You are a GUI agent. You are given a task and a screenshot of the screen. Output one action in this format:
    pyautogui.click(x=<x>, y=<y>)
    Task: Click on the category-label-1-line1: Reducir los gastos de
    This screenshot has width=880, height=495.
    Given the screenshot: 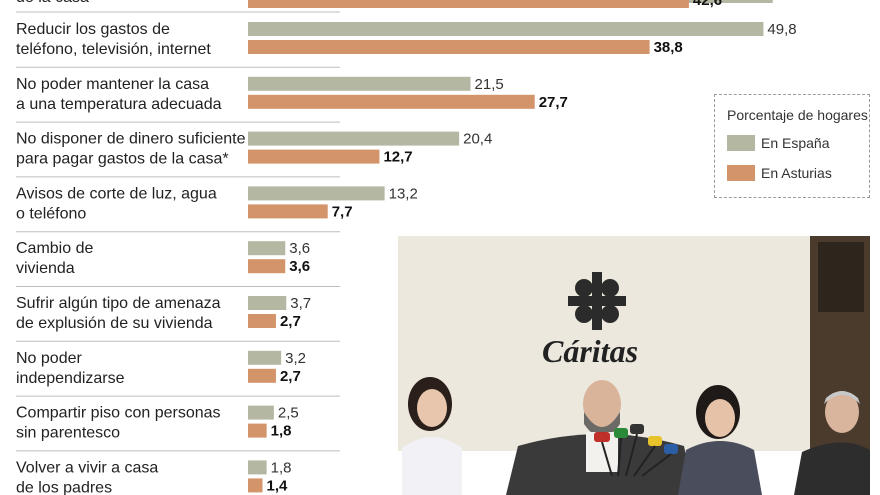 What is the action you would take?
    pyautogui.click(x=93, y=29)
    